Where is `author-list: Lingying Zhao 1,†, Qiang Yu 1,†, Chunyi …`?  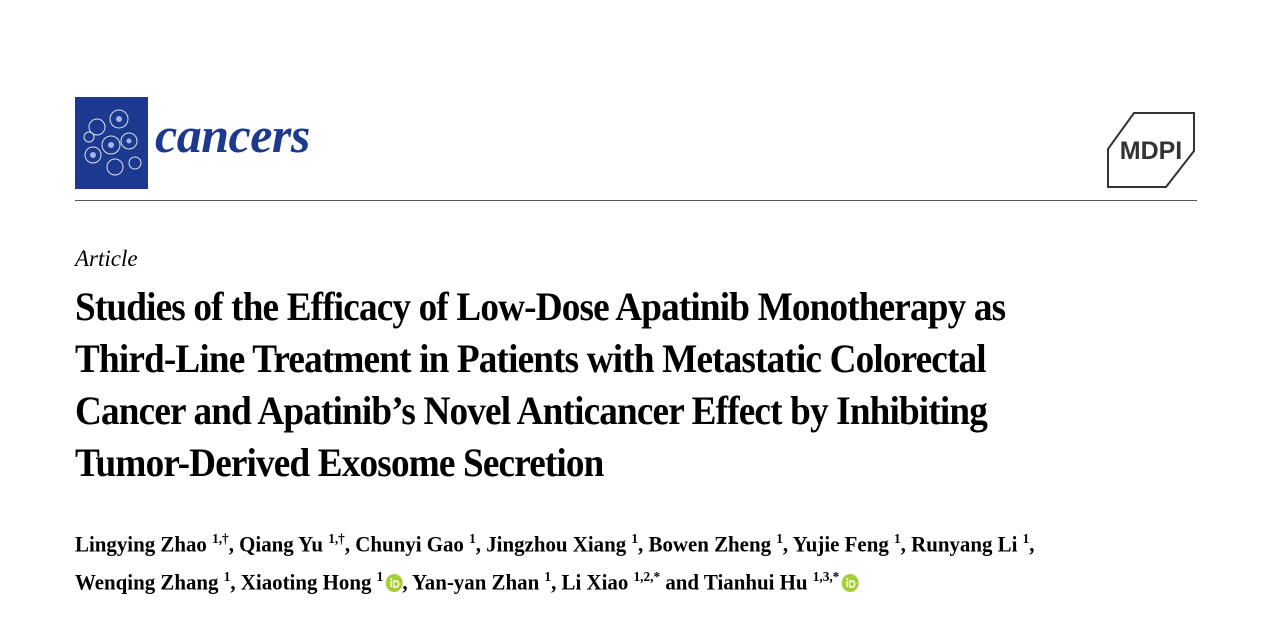 author-list: Lingying Zhao 1,†, Qiang Yu 1,†, Chunyi … is located at coordinates (580, 561).